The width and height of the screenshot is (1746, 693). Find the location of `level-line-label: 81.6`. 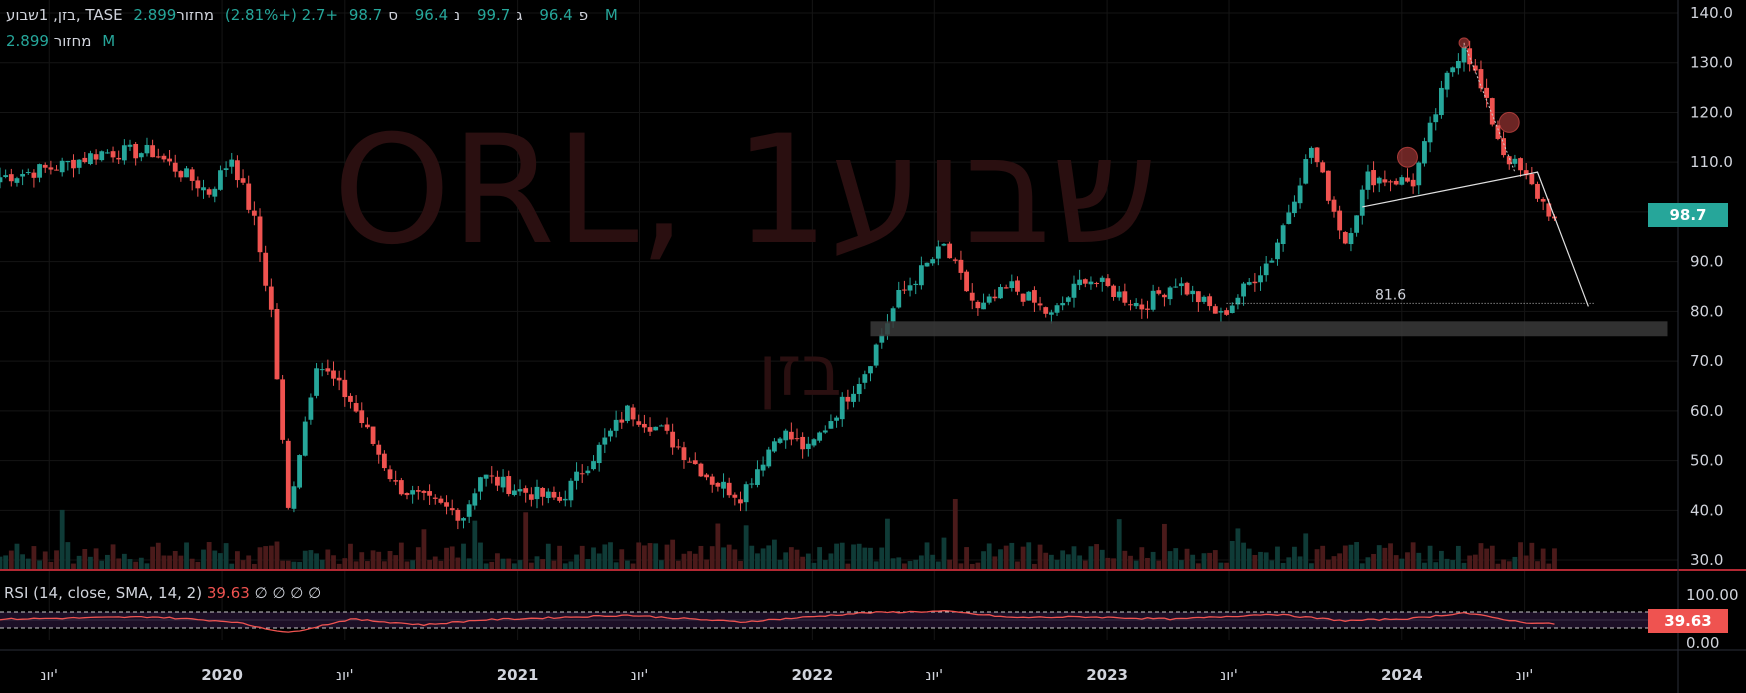

level-line-label: 81.6 is located at coordinates (1390, 295).